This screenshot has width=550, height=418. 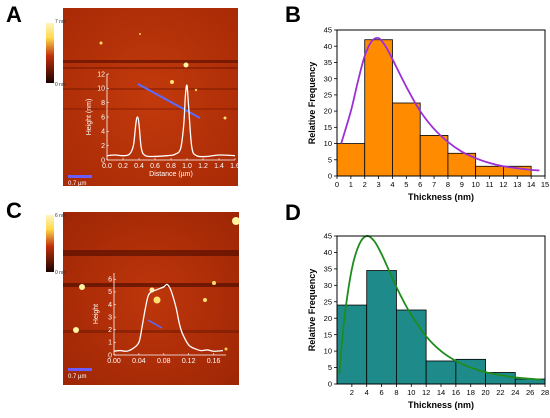 What do you see at coordinates (50, 243) in the screenshot?
I see `colorbar-c` at bounding box center [50, 243].